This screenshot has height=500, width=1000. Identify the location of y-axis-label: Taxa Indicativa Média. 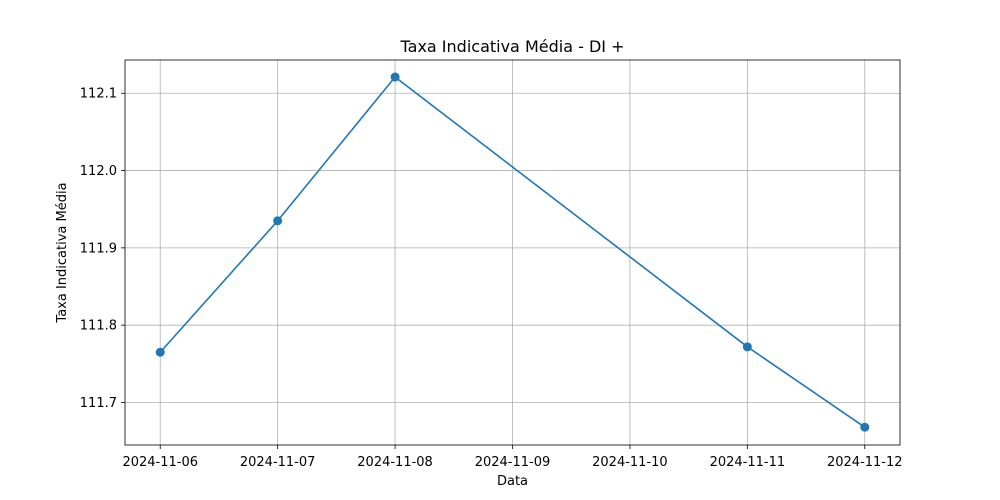
(62, 252).